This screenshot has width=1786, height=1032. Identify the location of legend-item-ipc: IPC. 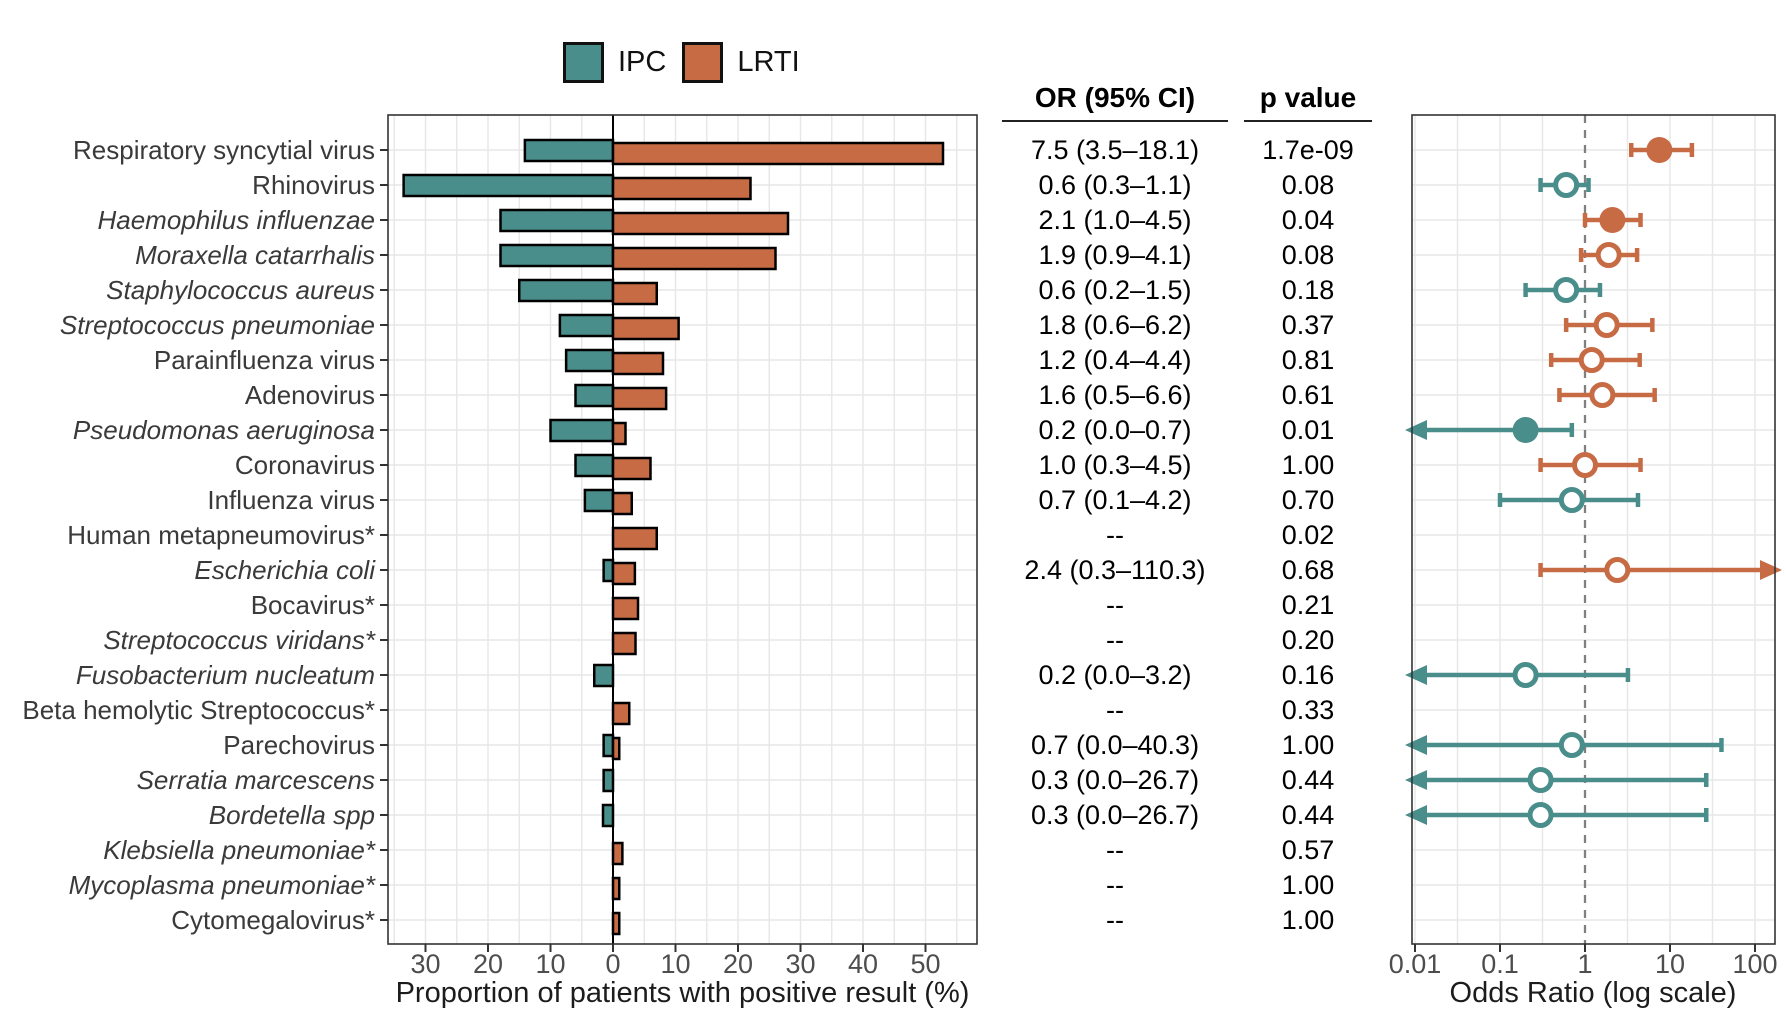
(614, 62).